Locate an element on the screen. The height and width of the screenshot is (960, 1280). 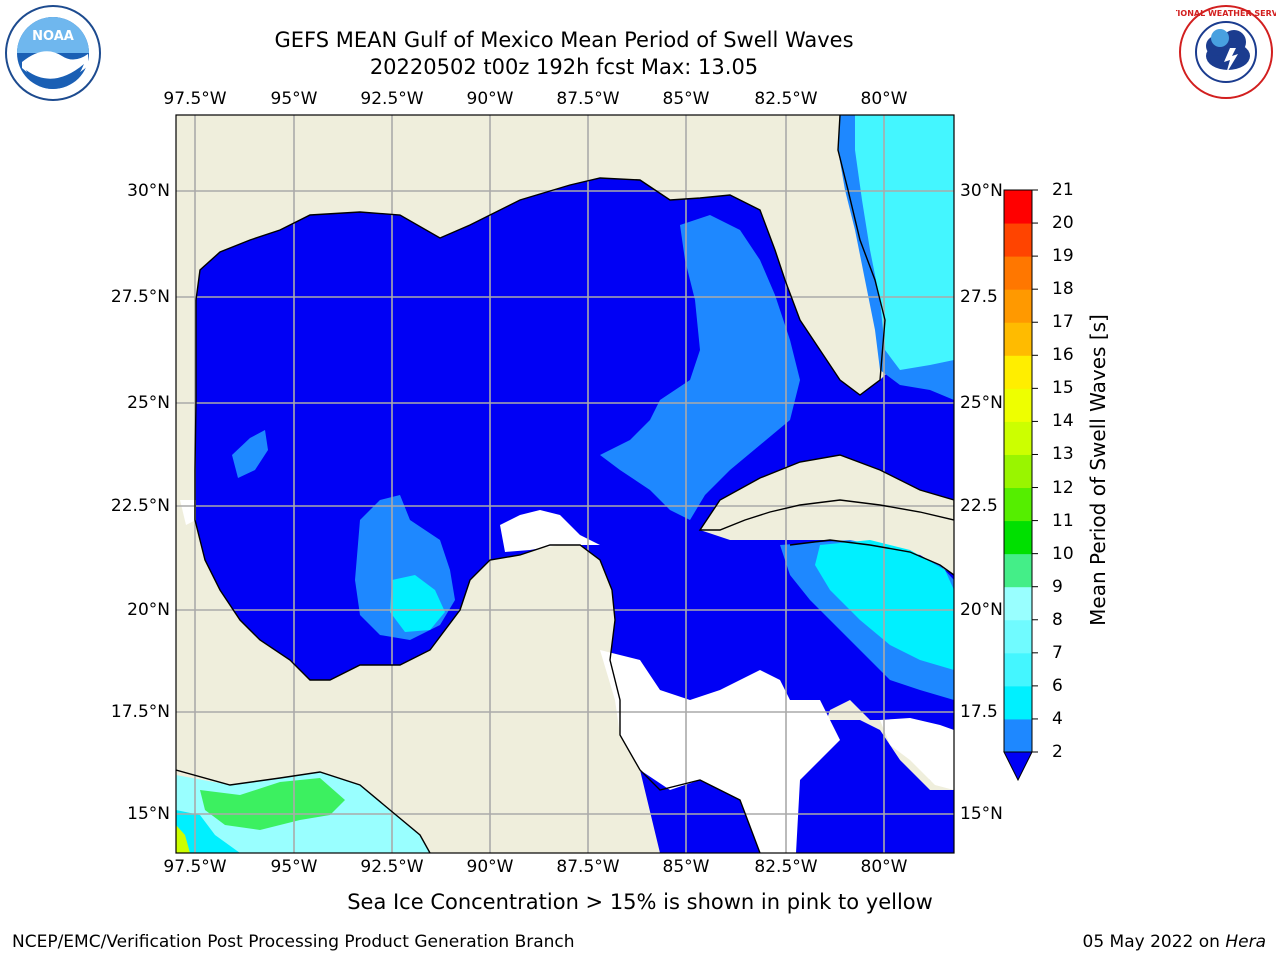
pacific-yellow-green is located at coordinates (183, 839).